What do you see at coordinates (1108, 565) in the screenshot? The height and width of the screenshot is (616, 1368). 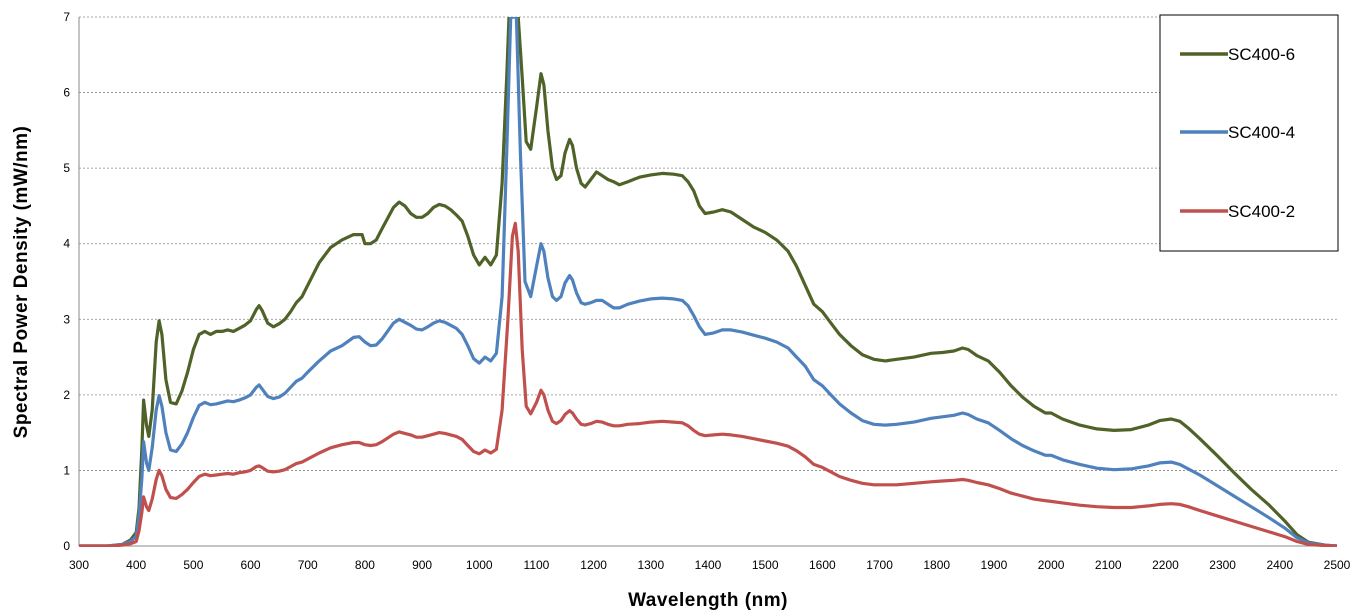 I see `x-tick-label: 2100` at bounding box center [1108, 565].